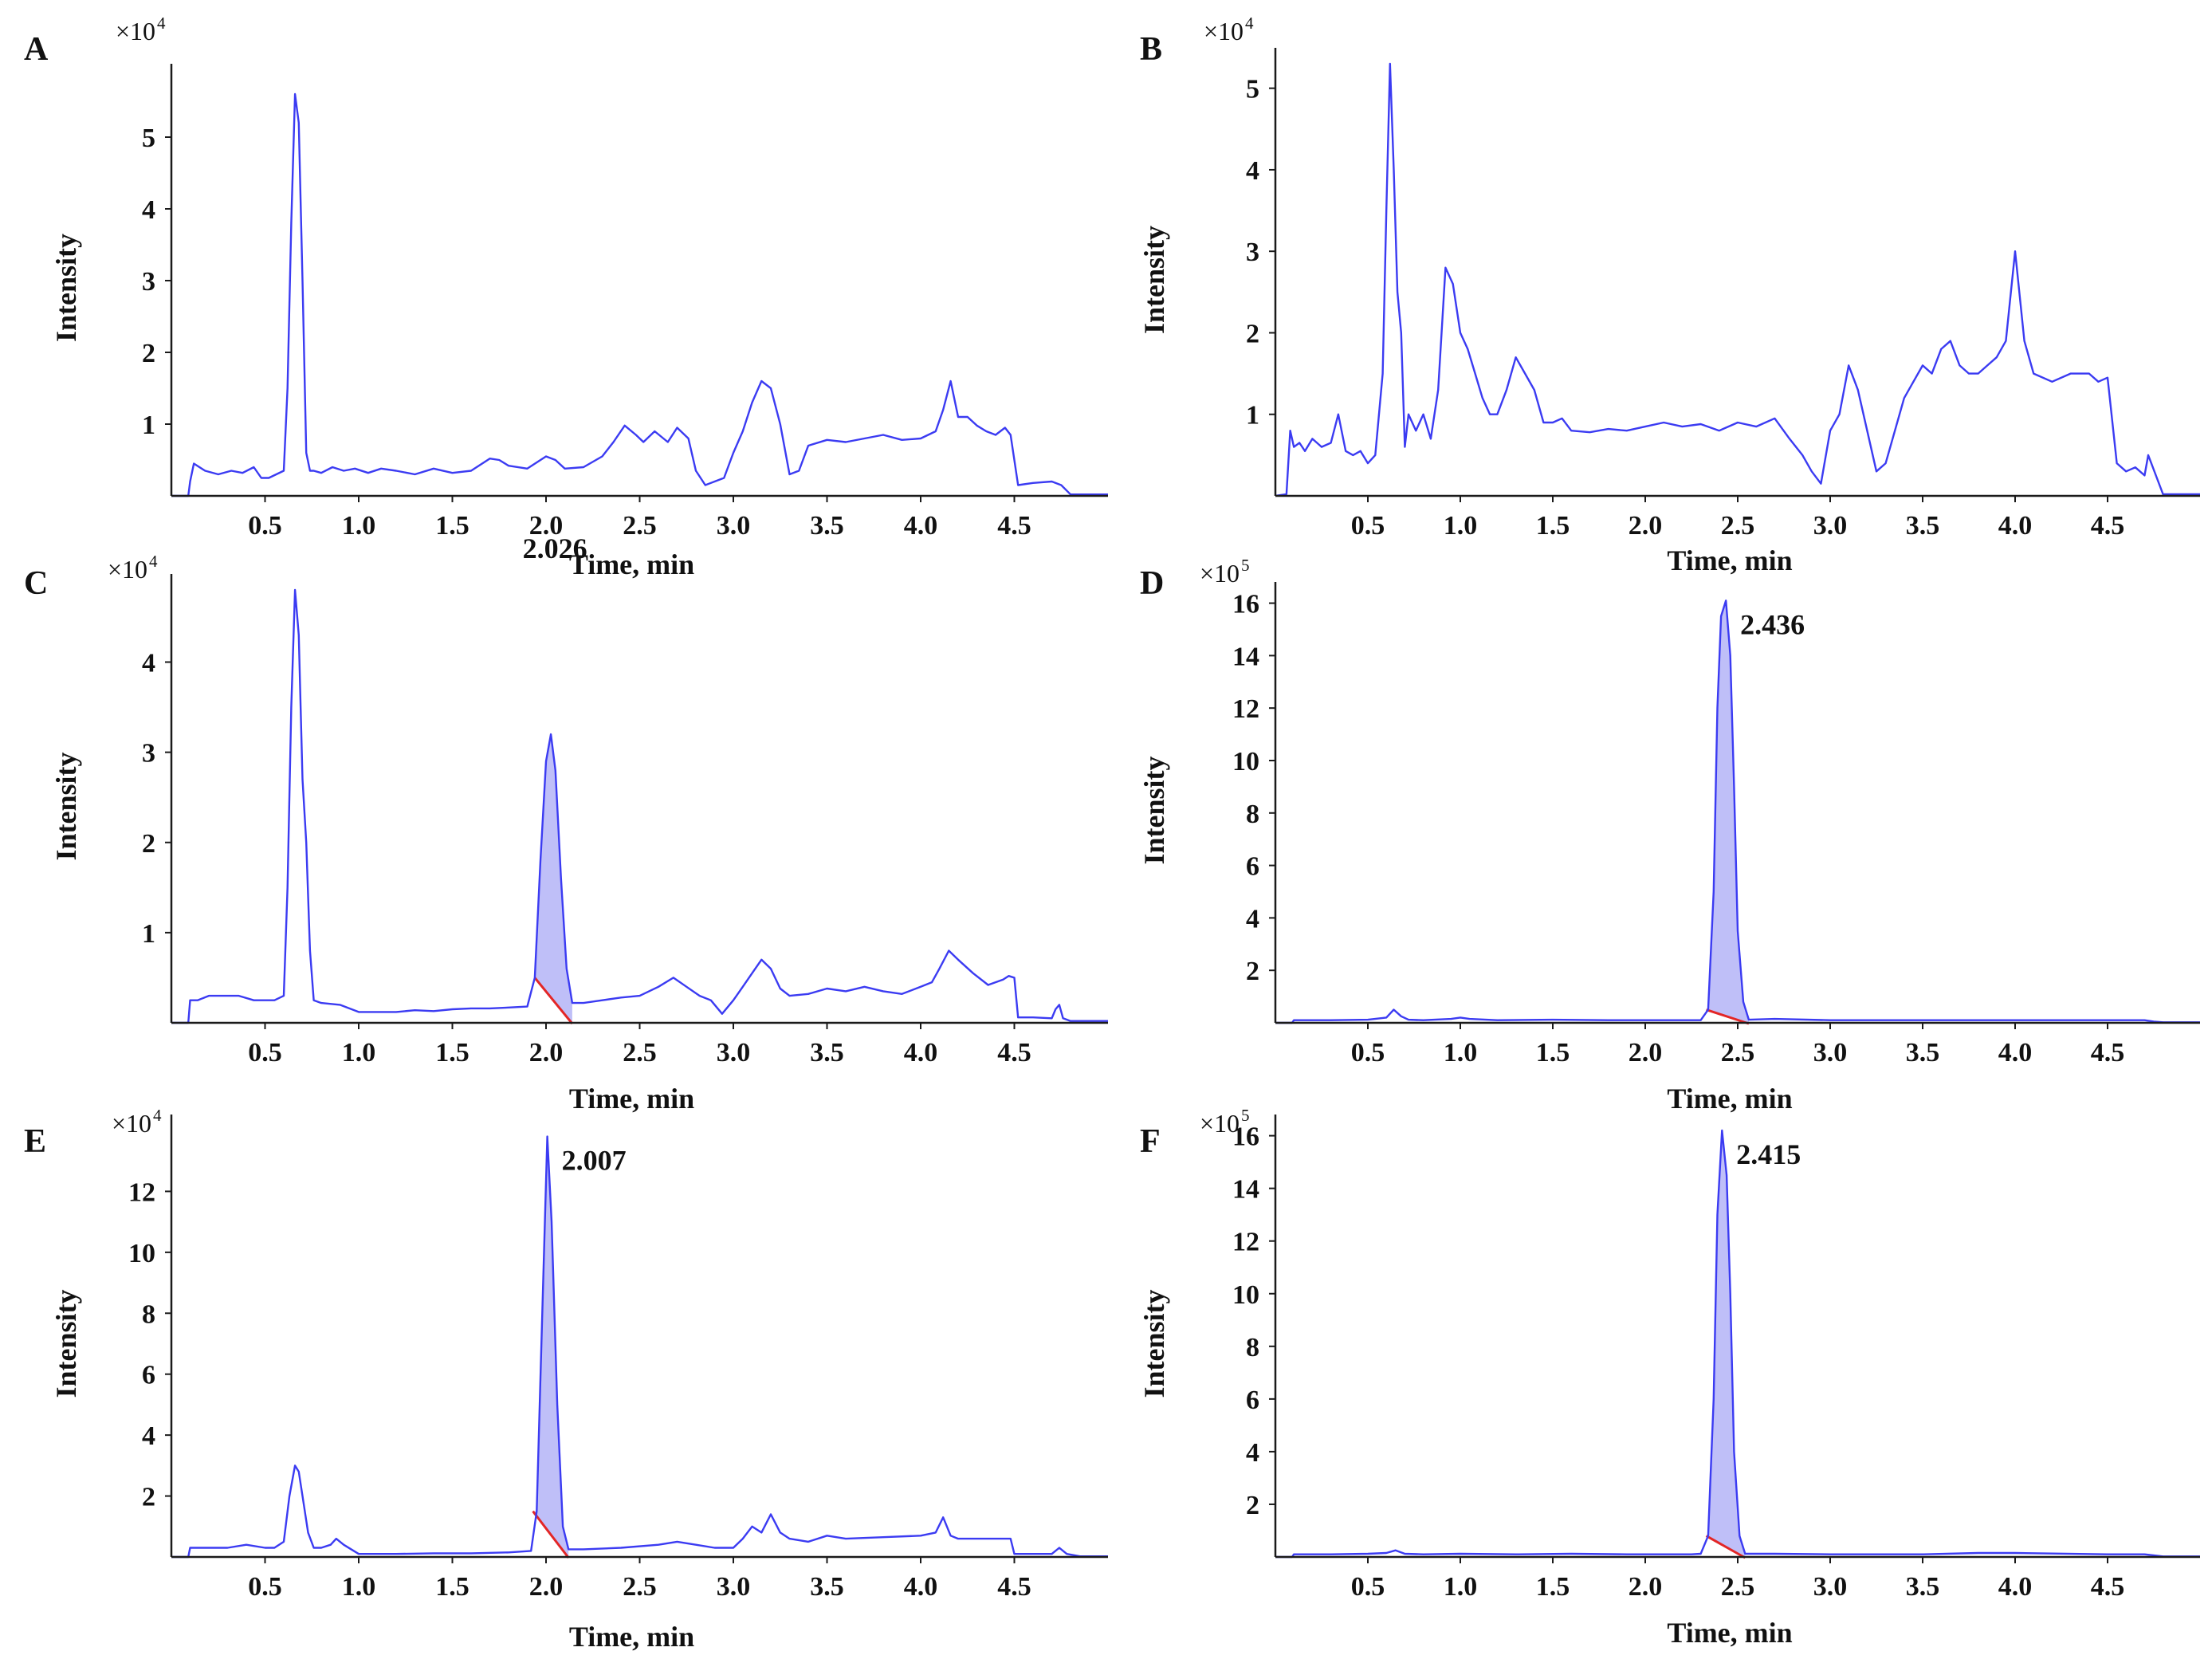 This screenshot has height=1659, width=2212. What do you see at coordinates (1252, 1347) in the screenshot?
I see `y-tick-label-f: 8` at bounding box center [1252, 1347].